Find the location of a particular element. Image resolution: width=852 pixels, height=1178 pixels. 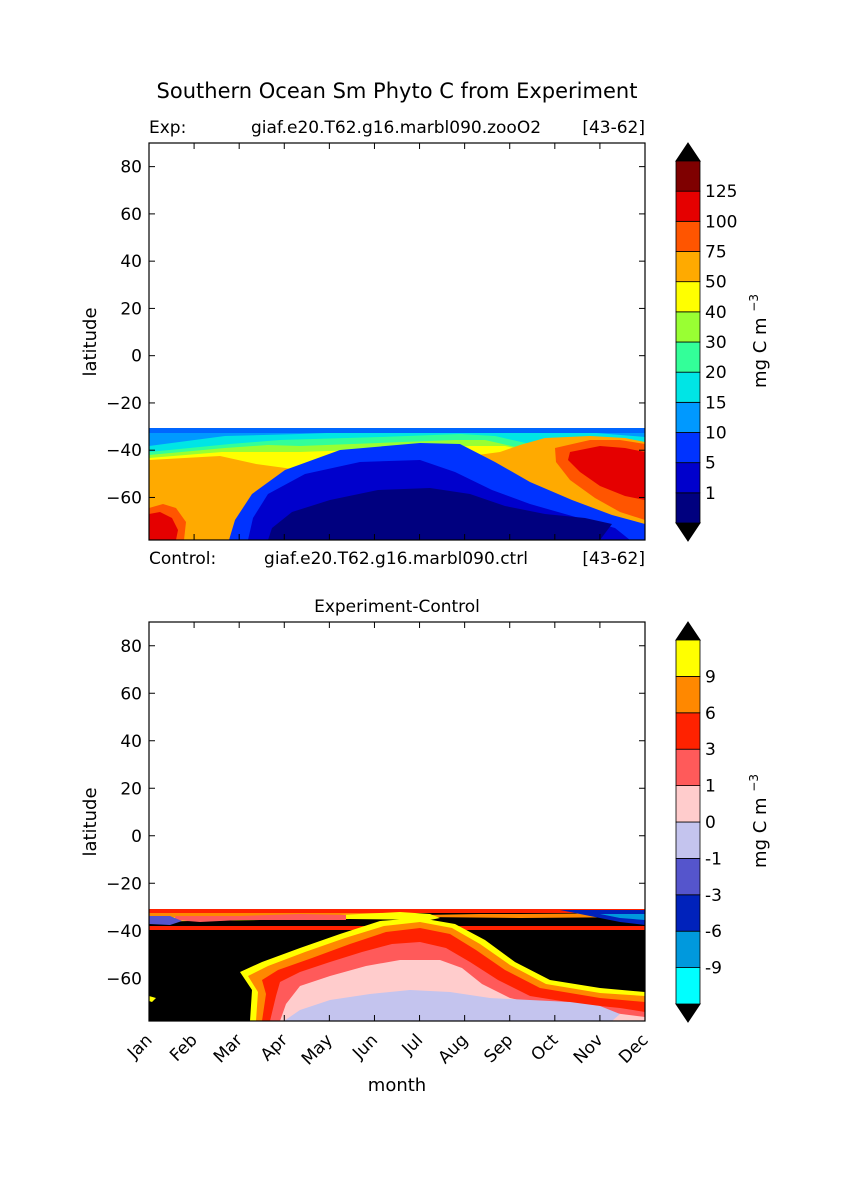

colorbar-level-label: 20 is located at coordinates (716, 373).